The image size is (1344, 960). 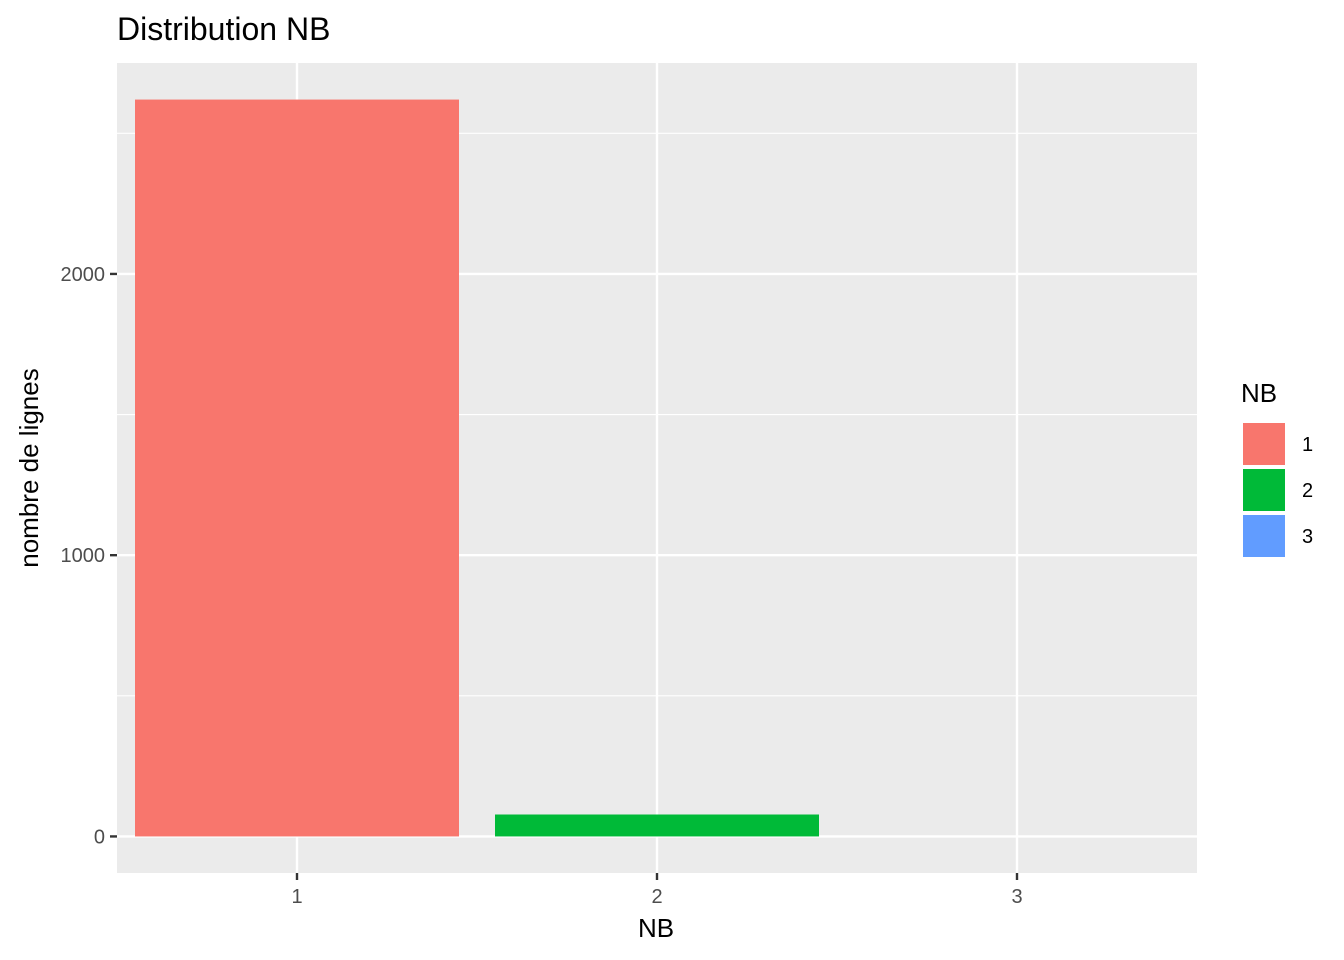 I want to click on x-axis: 1 2 3, so click(x=657, y=890).